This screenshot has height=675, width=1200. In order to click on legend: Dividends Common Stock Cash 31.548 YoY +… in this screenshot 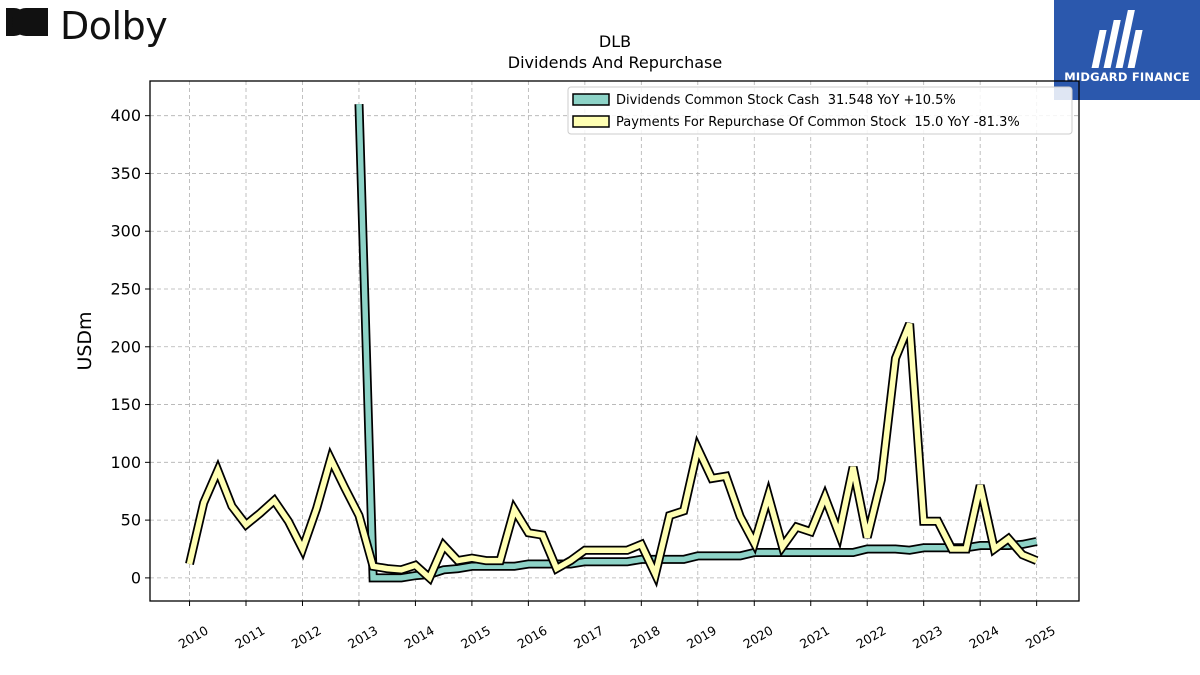, I will do `click(820, 110)`.